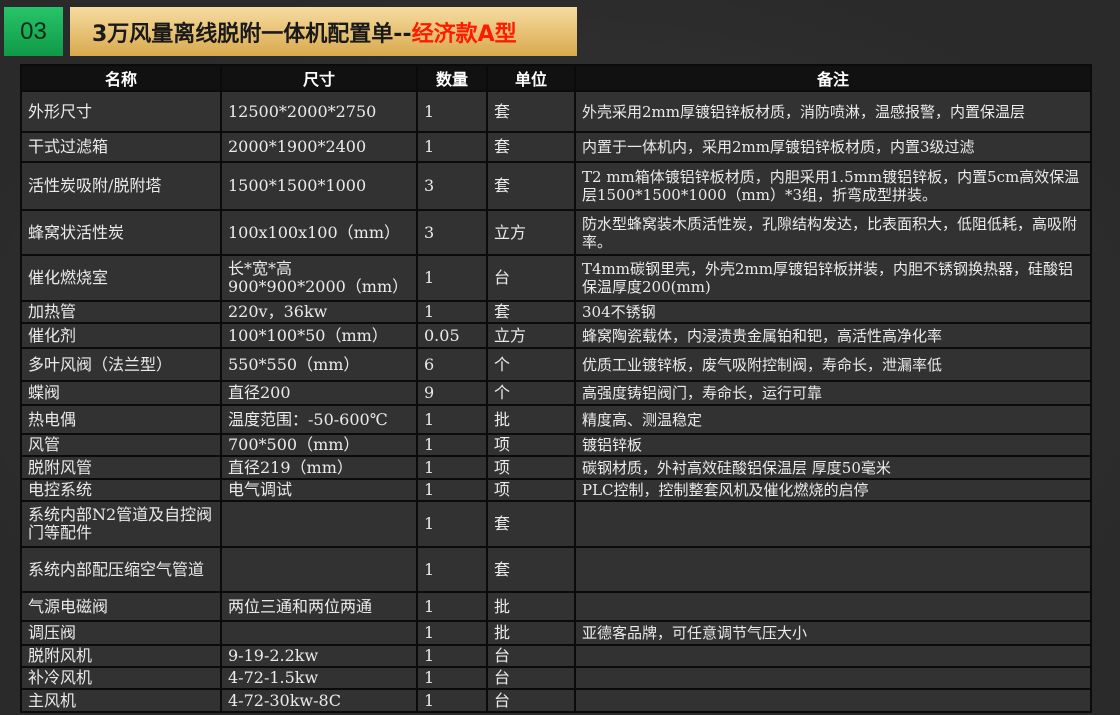 The height and width of the screenshot is (715, 1120). Describe the element at coordinates (121, 335) in the screenshot. I see `item-name: 催化剂` at that location.